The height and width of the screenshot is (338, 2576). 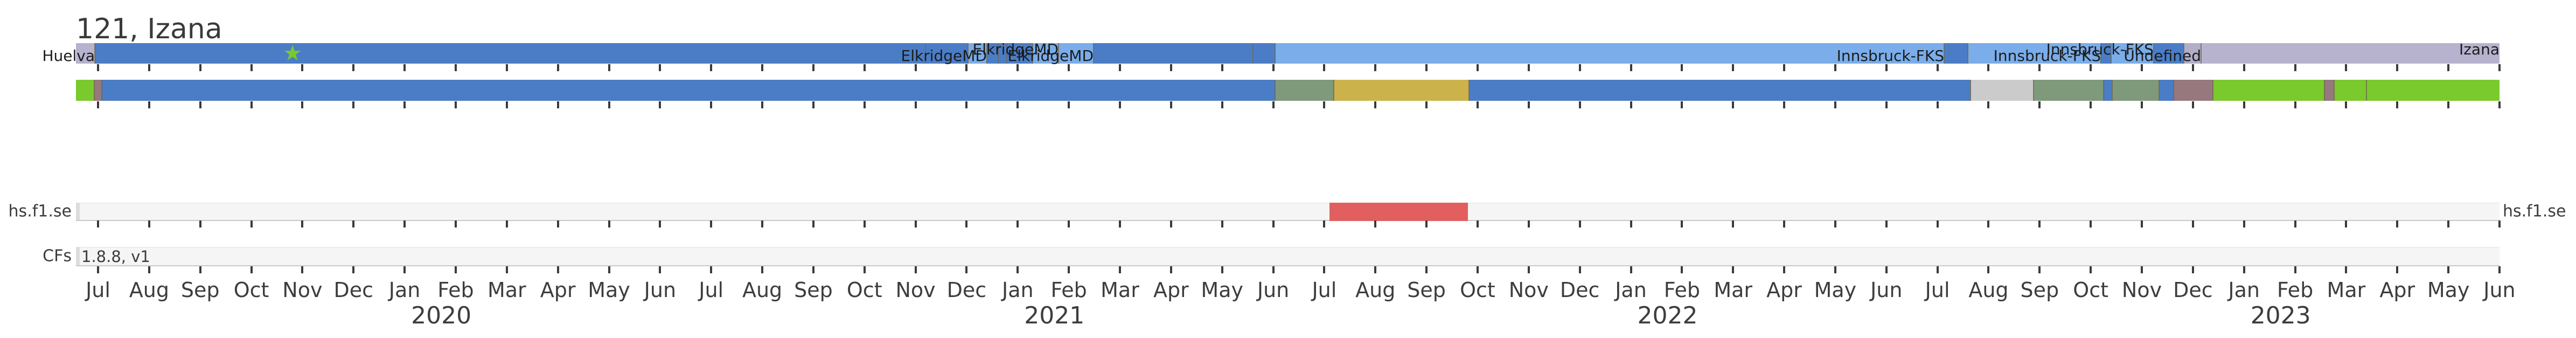 What do you see at coordinates (2047, 56) in the screenshot?
I see `bar-segment-label: Innsbruck-FKS` at bounding box center [2047, 56].